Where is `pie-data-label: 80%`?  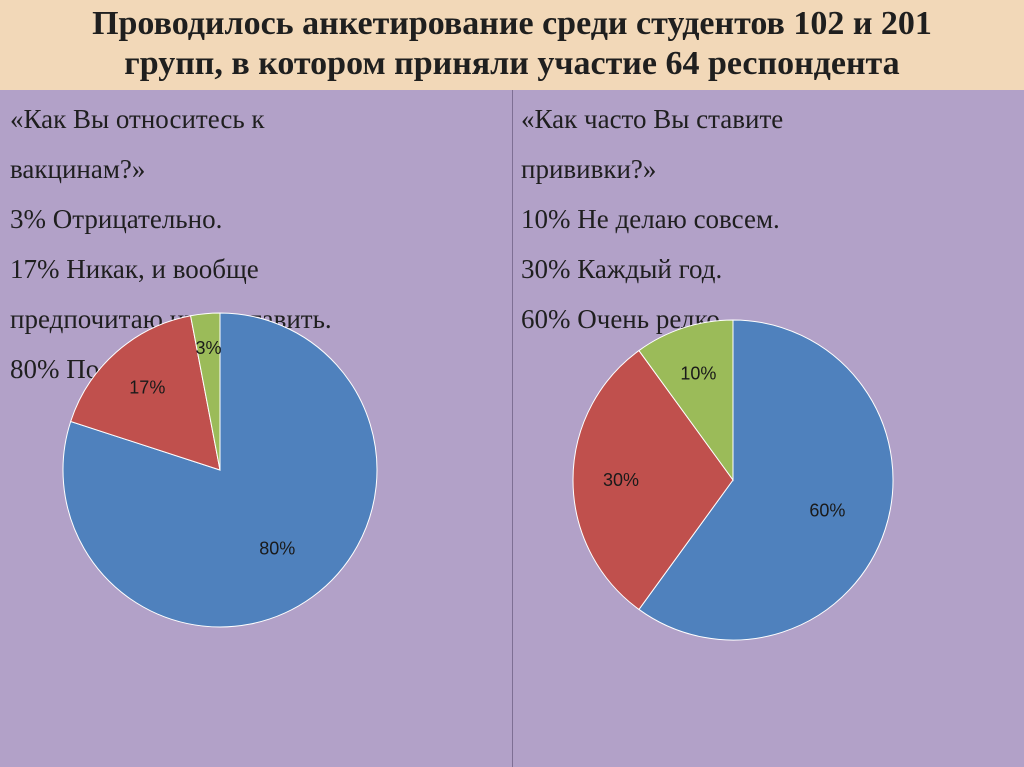
pie-data-label: 80% is located at coordinates (277, 549).